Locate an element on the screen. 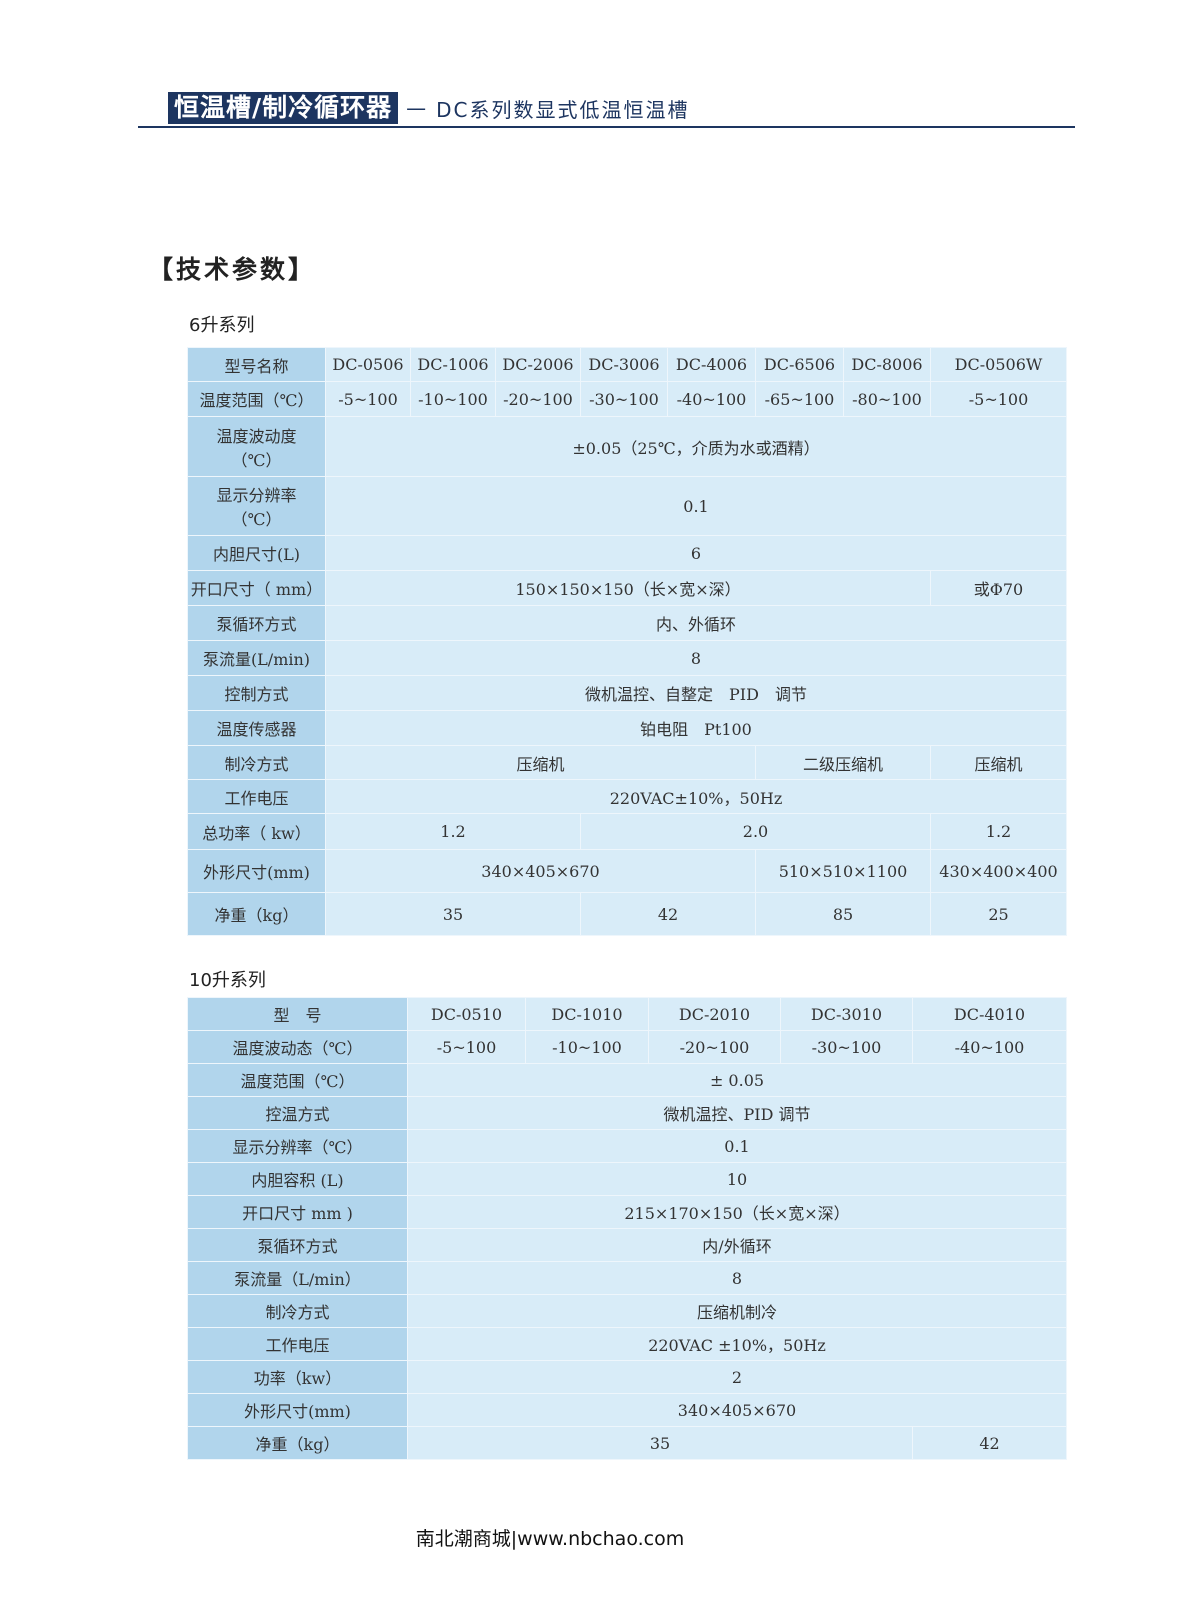 This screenshot has width=1200, height=1616. table-cell: DC-1006 is located at coordinates (453, 364).